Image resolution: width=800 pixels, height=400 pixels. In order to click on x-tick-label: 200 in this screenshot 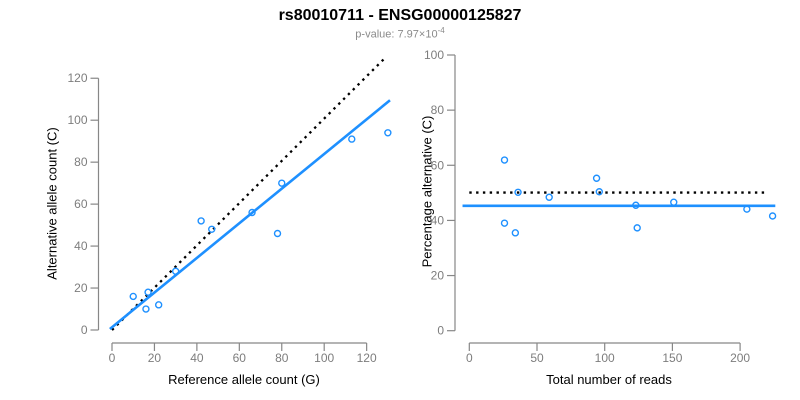, I will do `click(740, 358)`.